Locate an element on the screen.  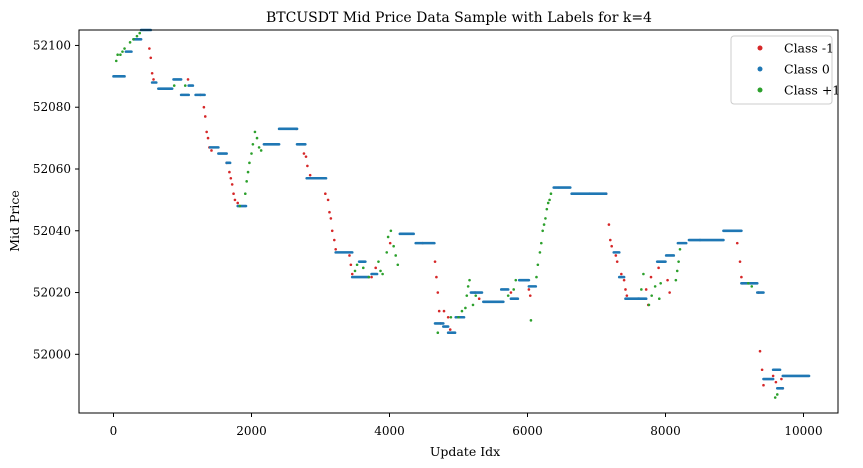
y-tick-label: 52060 is located at coordinates (52, 169).